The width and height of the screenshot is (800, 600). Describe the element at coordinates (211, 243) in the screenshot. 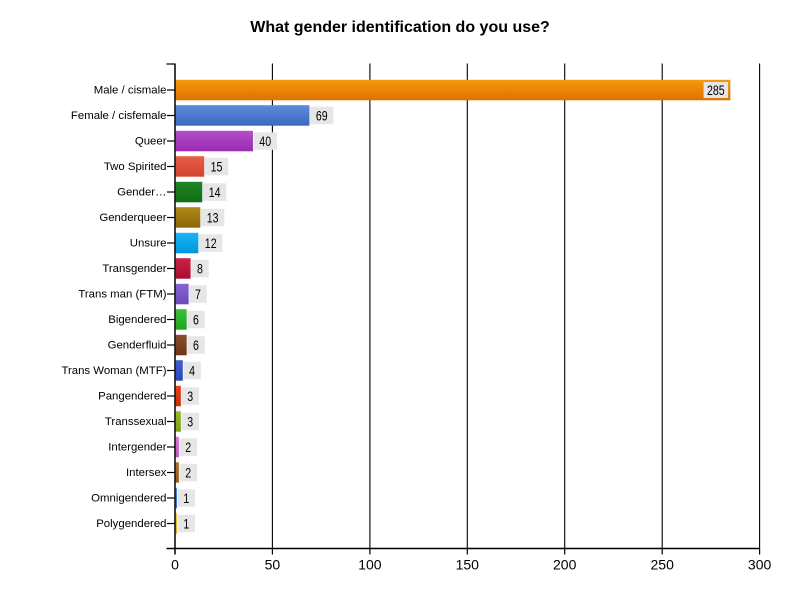

I see `svg-text: 12` at that location.